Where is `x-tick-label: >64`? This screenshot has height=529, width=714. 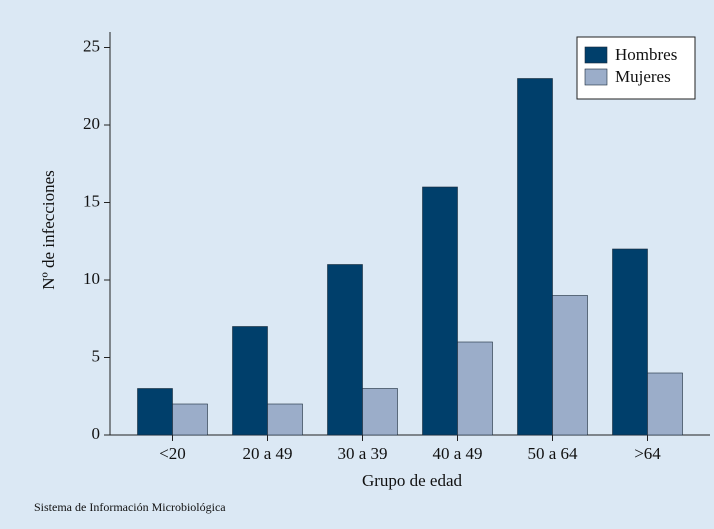 x-tick-label: >64 is located at coordinates (647, 453).